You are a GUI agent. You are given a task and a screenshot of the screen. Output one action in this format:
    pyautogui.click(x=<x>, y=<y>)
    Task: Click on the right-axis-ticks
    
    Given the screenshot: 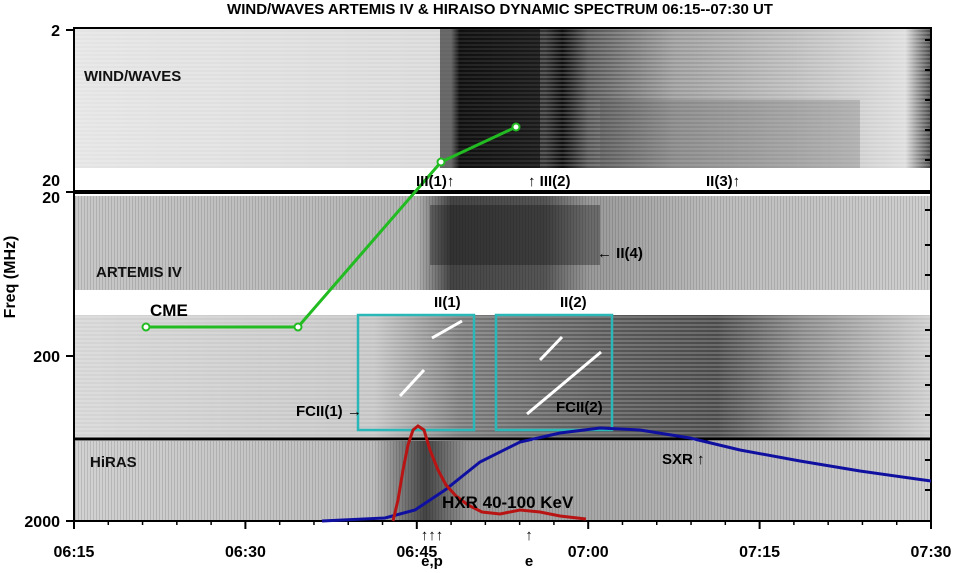 What is the action you would take?
    pyautogui.click(x=928, y=265)
    